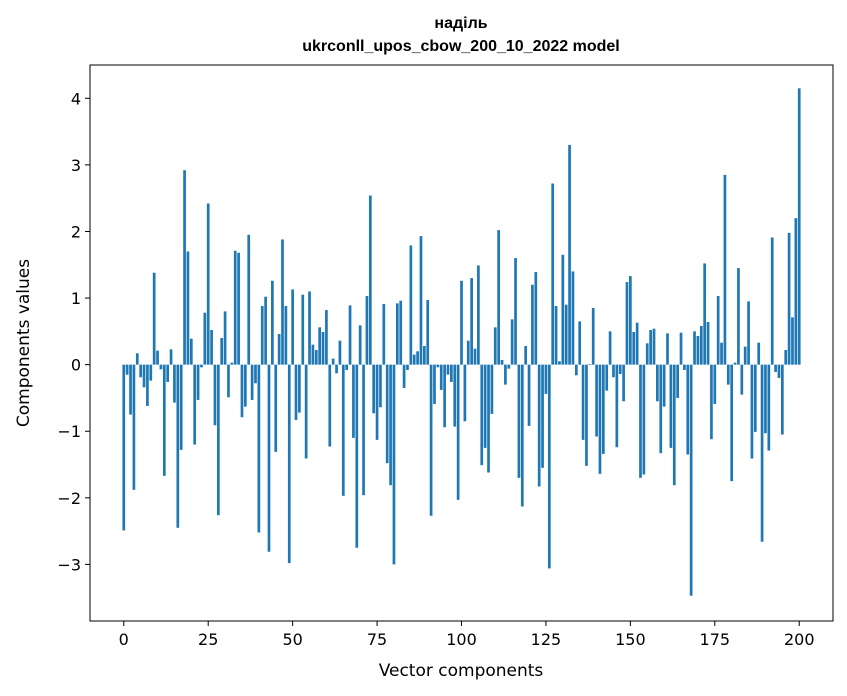 Image resolution: width=847 pixels, height=696 pixels. What do you see at coordinates (76, 365) in the screenshot?
I see `y-tick-label: 0` at bounding box center [76, 365].